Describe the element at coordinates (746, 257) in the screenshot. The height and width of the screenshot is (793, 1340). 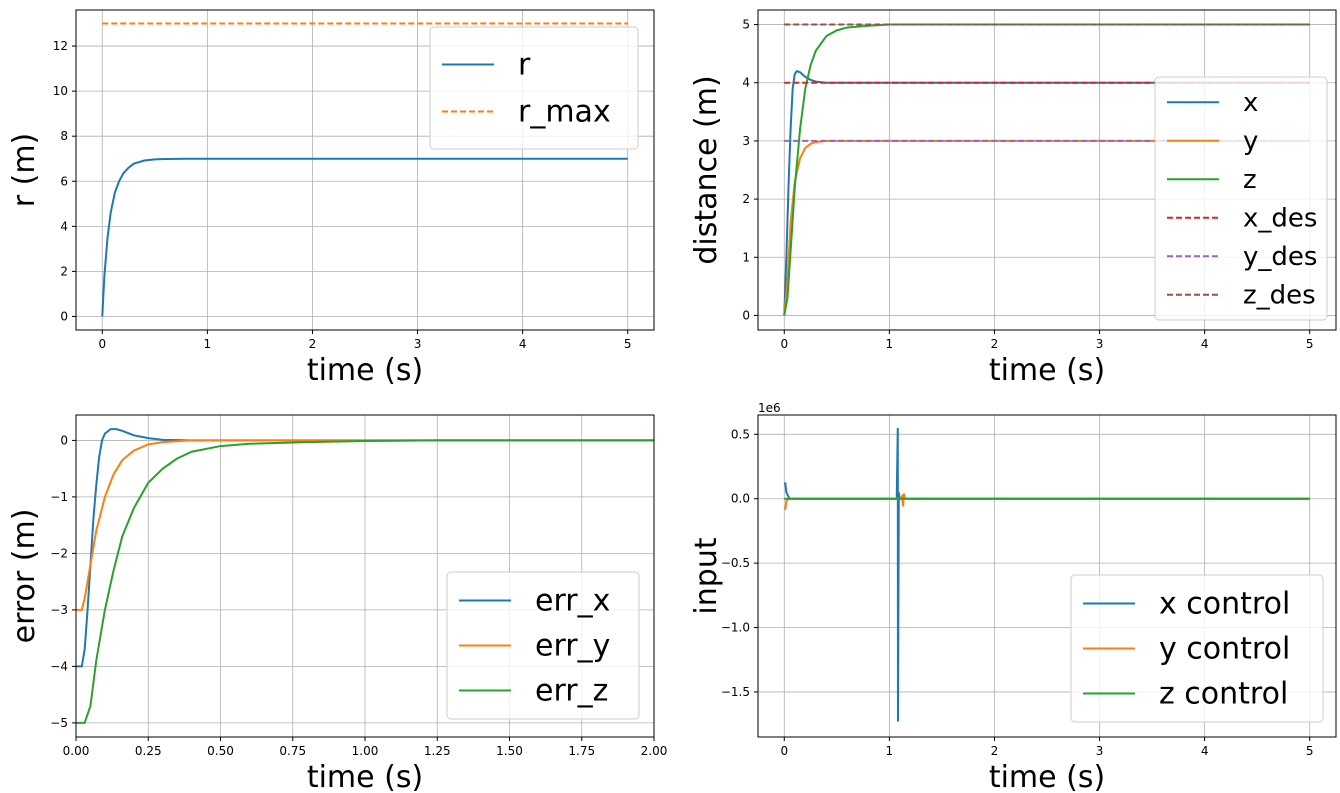
I see `y-tick-label: 1` at that location.